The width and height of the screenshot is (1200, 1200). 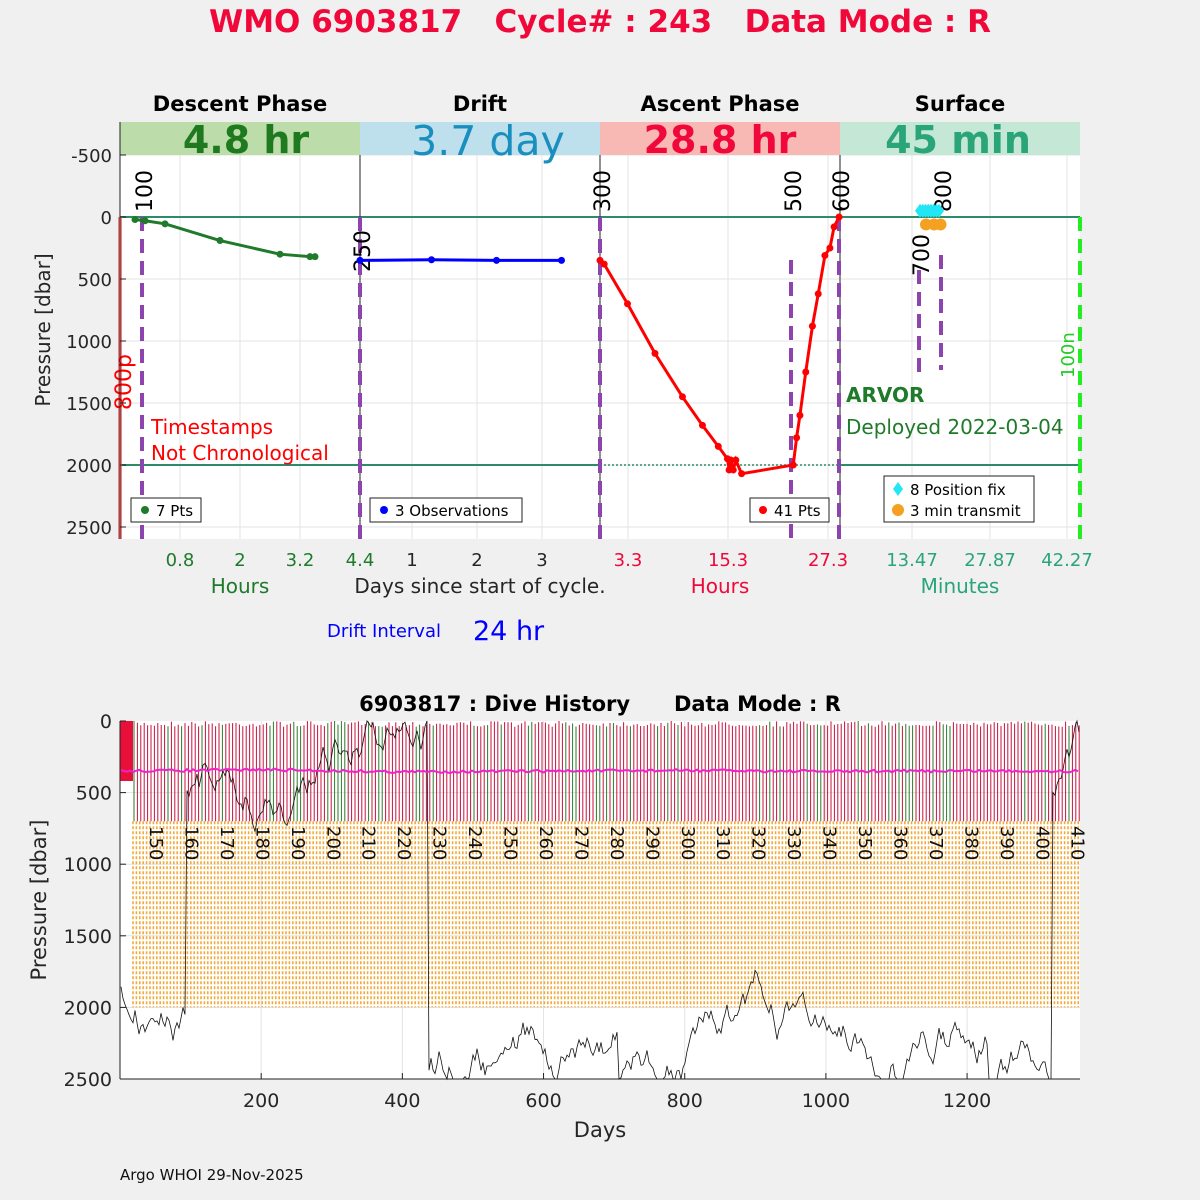 I want to click on legend-surface: 8 Position fix 3 min transmit, so click(x=959, y=499).